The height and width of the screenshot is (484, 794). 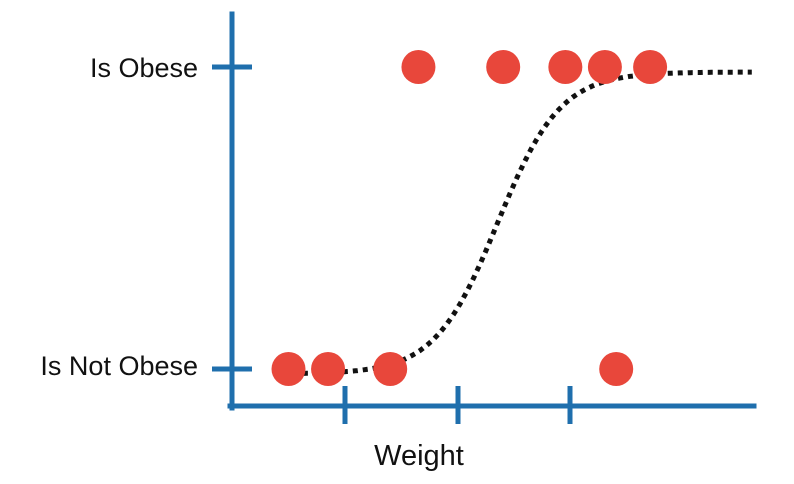 I want to click on x-axis-label: Weight, so click(x=419, y=456).